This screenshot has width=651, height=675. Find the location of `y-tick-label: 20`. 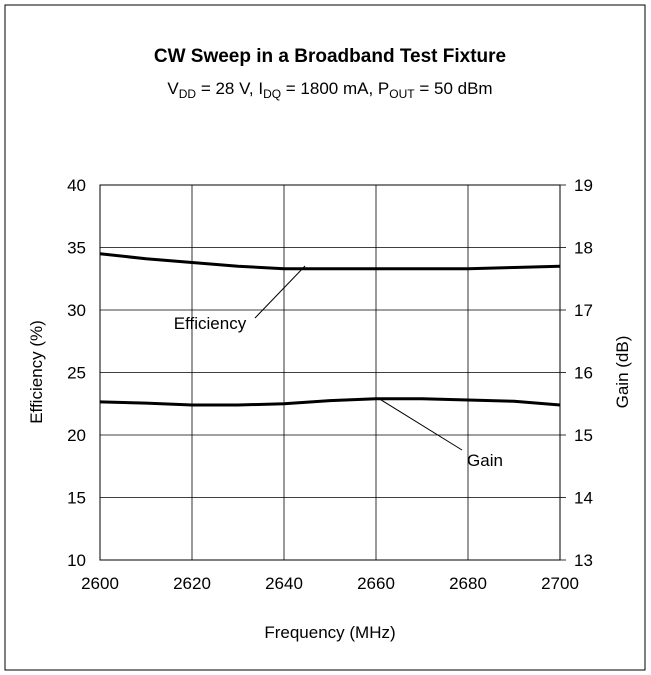

y-tick-label: 20 is located at coordinates (76, 435).